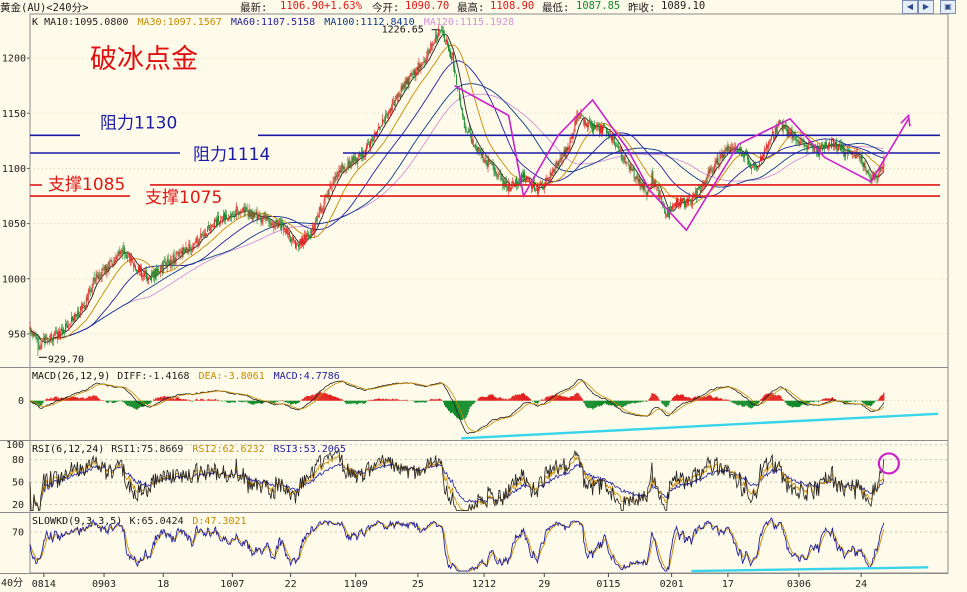 Image resolution: width=967 pixels, height=592 pixels. What do you see at coordinates (642, 8) in the screenshot?
I see `prev-close-label: 昨收:` at bounding box center [642, 8].